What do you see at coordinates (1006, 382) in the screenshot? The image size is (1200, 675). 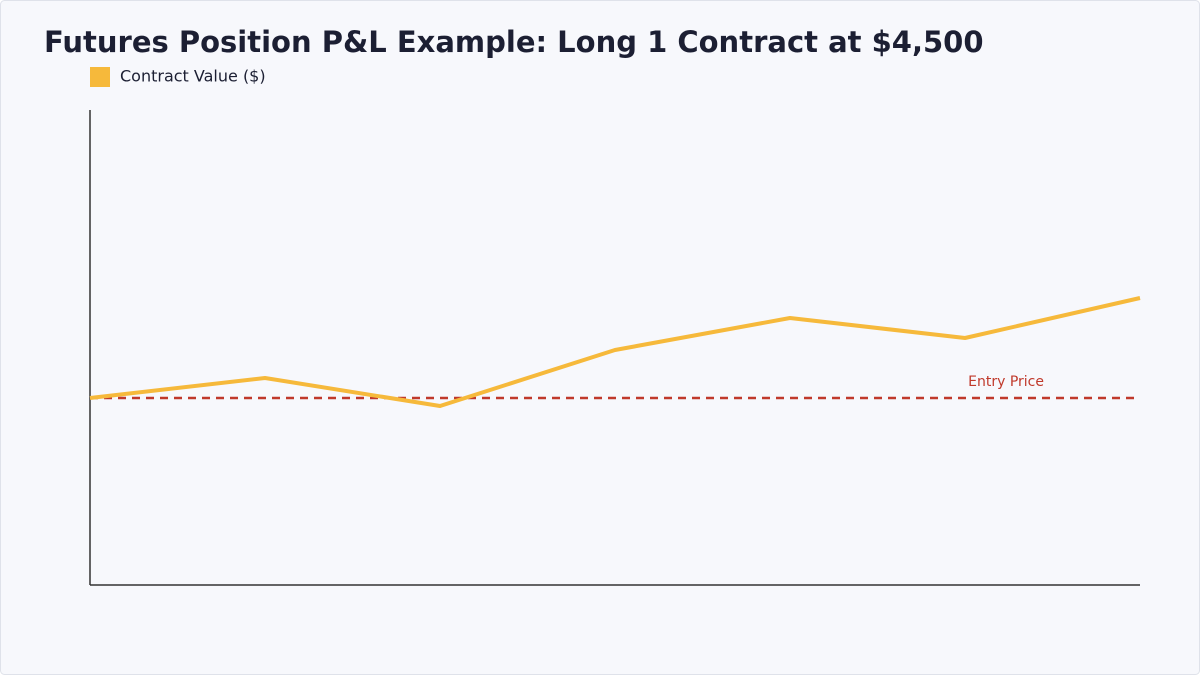 I see `reference-label: Entry Price` at bounding box center [1006, 382].